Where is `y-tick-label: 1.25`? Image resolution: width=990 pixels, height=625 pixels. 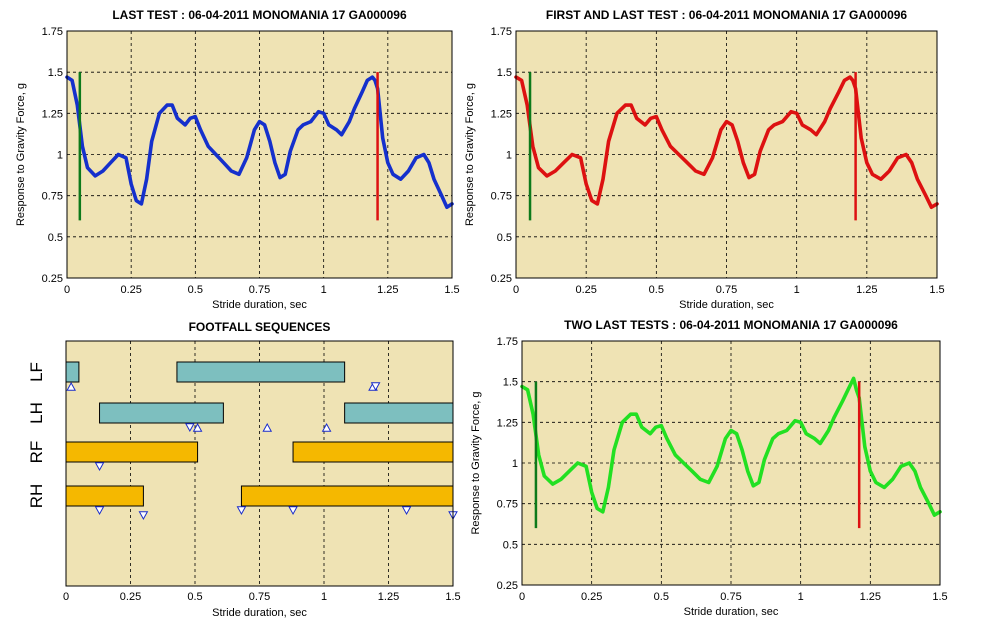
y-tick-label: 1.25 is located at coordinates (501, 114).